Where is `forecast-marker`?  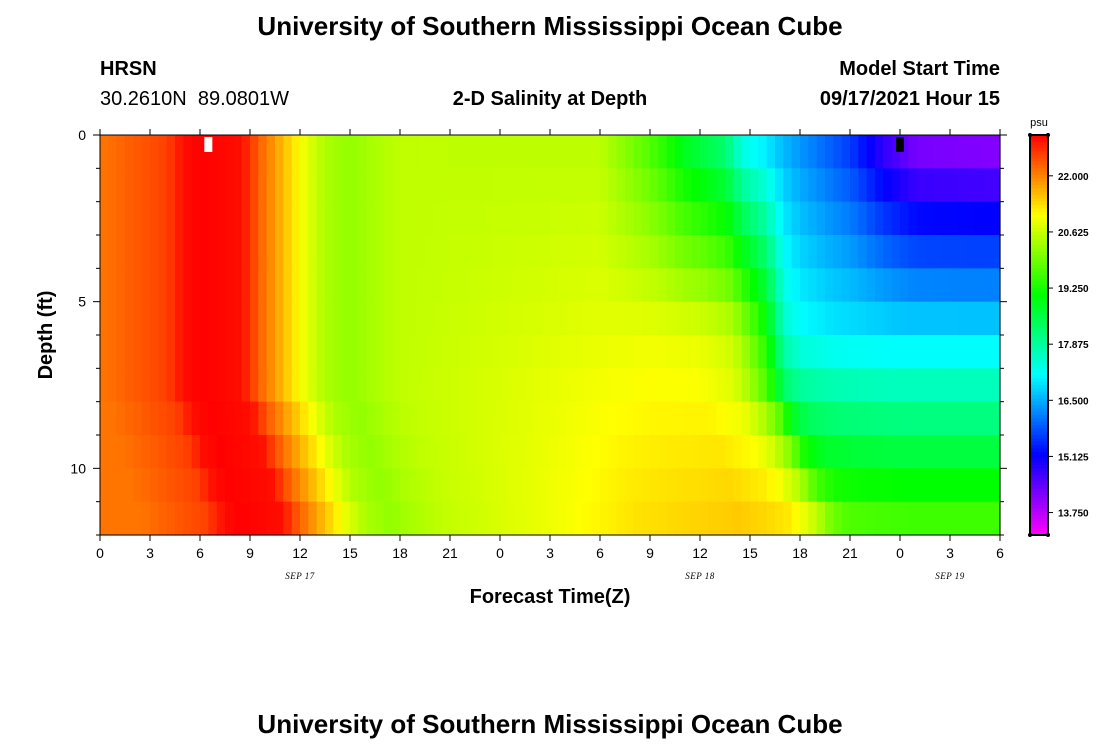 forecast-marker is located at coordinates (900, 144).